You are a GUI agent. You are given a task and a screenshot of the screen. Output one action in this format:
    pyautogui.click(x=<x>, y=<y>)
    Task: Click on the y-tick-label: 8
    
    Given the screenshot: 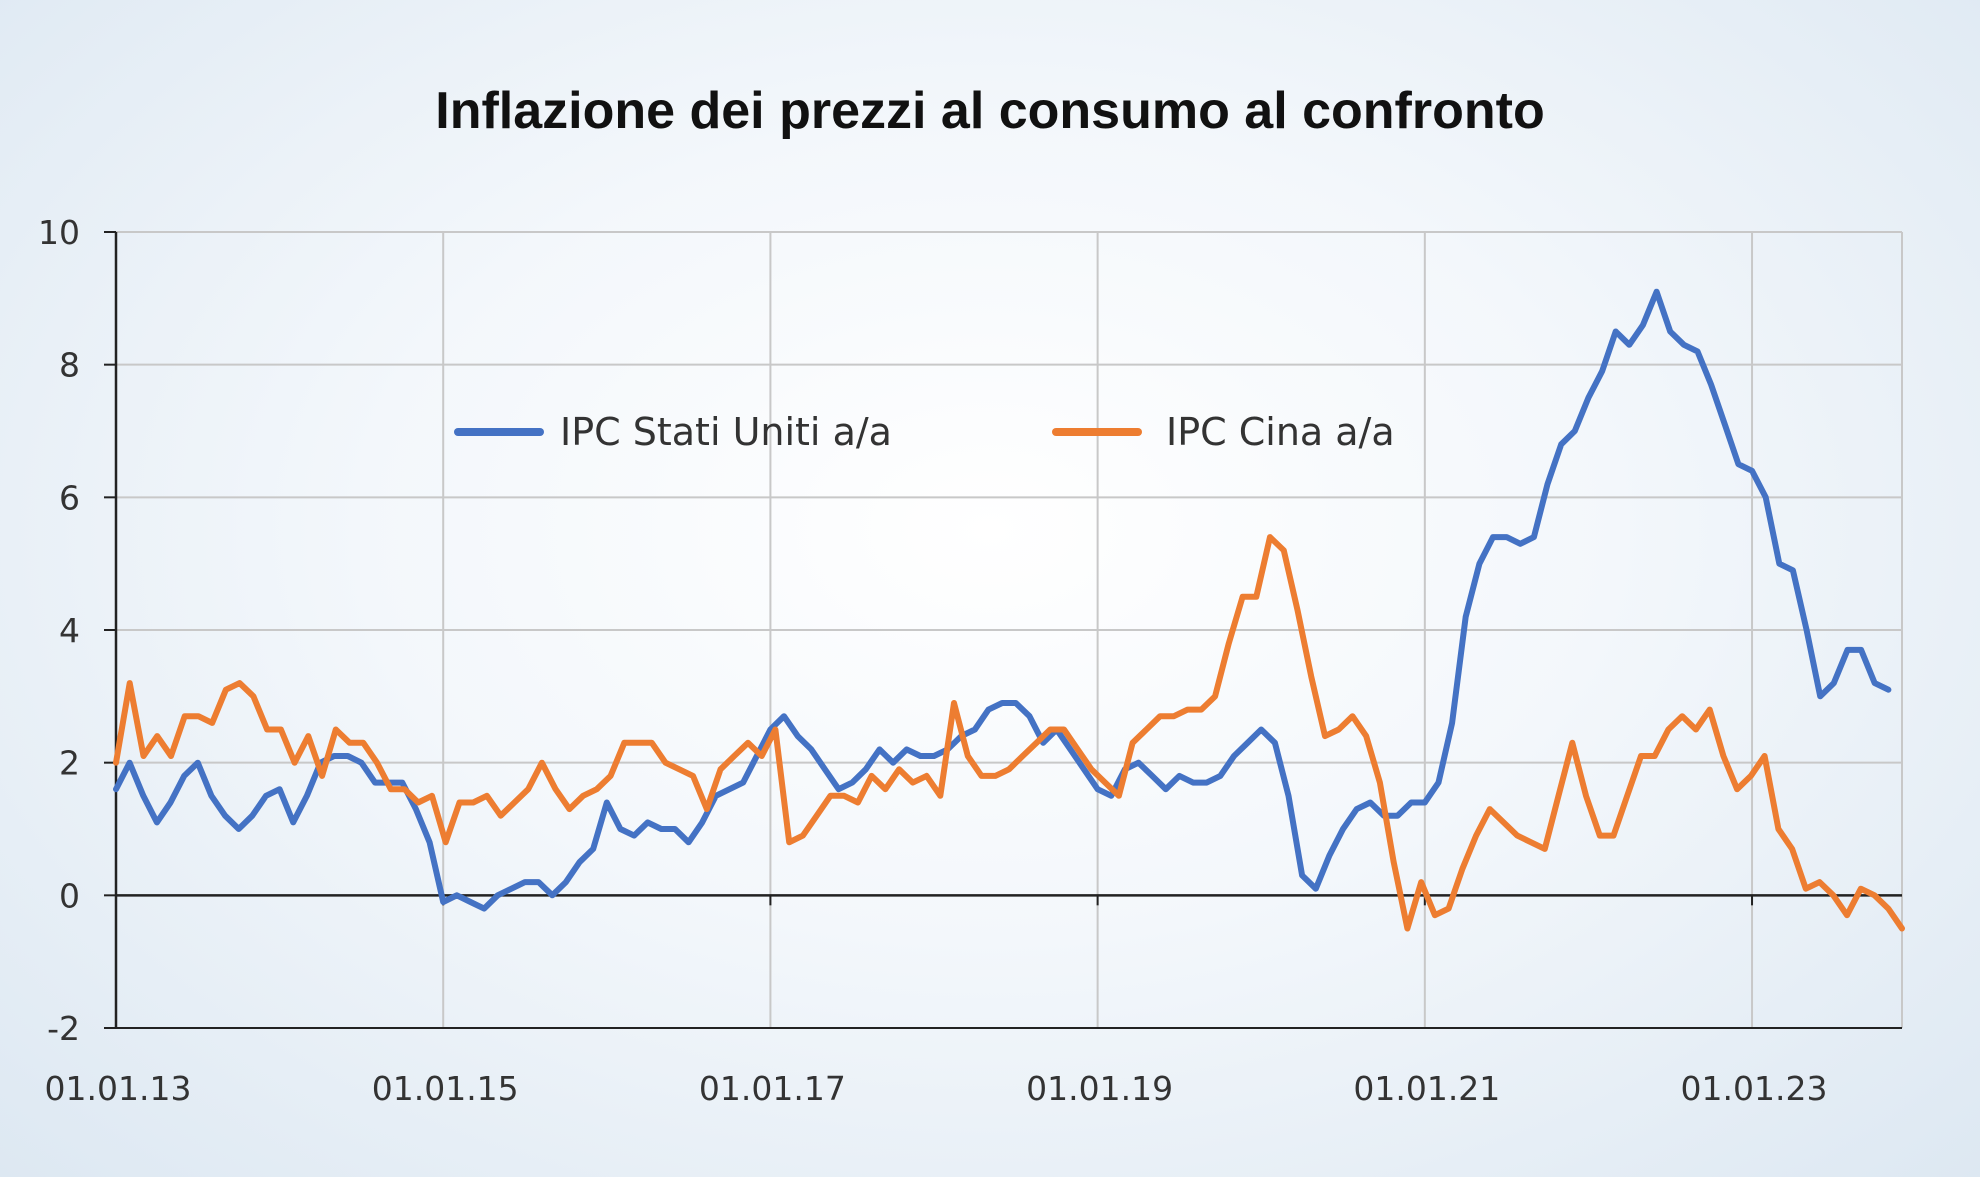 What is the action you would take?
    pyautogui.click(x=69, y=365)
    